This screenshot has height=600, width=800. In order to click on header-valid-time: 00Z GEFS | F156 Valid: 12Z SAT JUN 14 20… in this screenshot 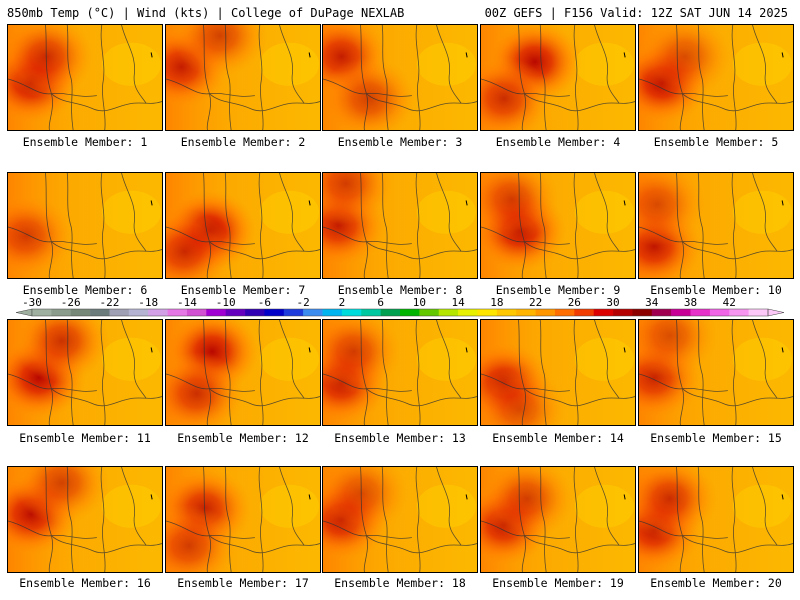, I will do `click(636, 13)`.